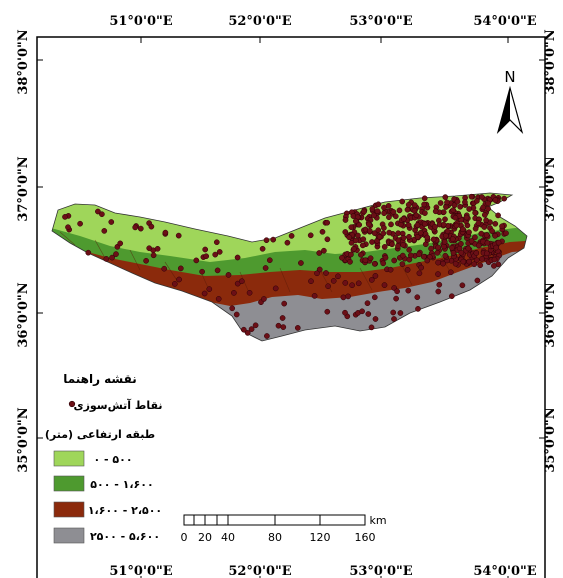 Image resolution: width=563 pixels, height=578 pixels. What do you see at coordinates (23, 314) in the screenshot?
I see `left-tick-label: 36°0'0"N` at bounding box center [23, 314].